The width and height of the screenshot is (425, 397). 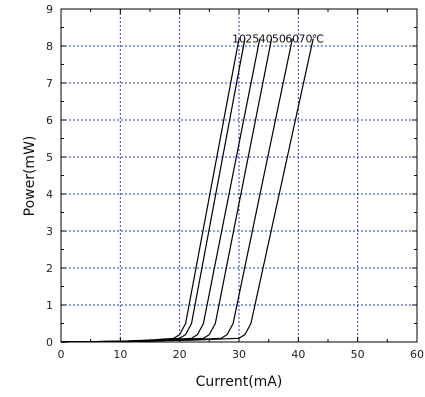 What do you see at coordinates (298, 354) in the screenshot?
I see `x-tick-label: 40` at bounding box center [298, 354].